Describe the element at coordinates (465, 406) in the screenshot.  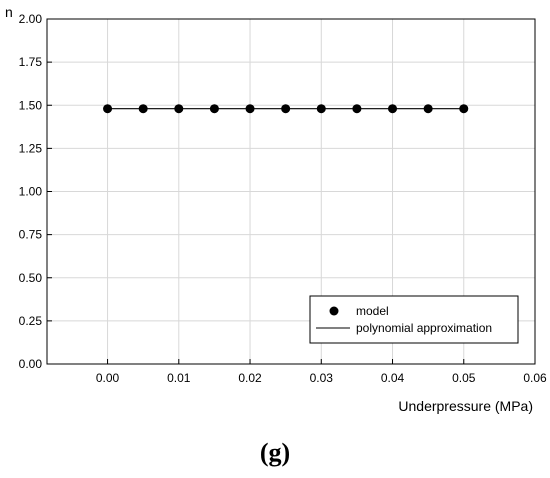
I see `x-axis-label: Underpressure (MPa)` at that location.